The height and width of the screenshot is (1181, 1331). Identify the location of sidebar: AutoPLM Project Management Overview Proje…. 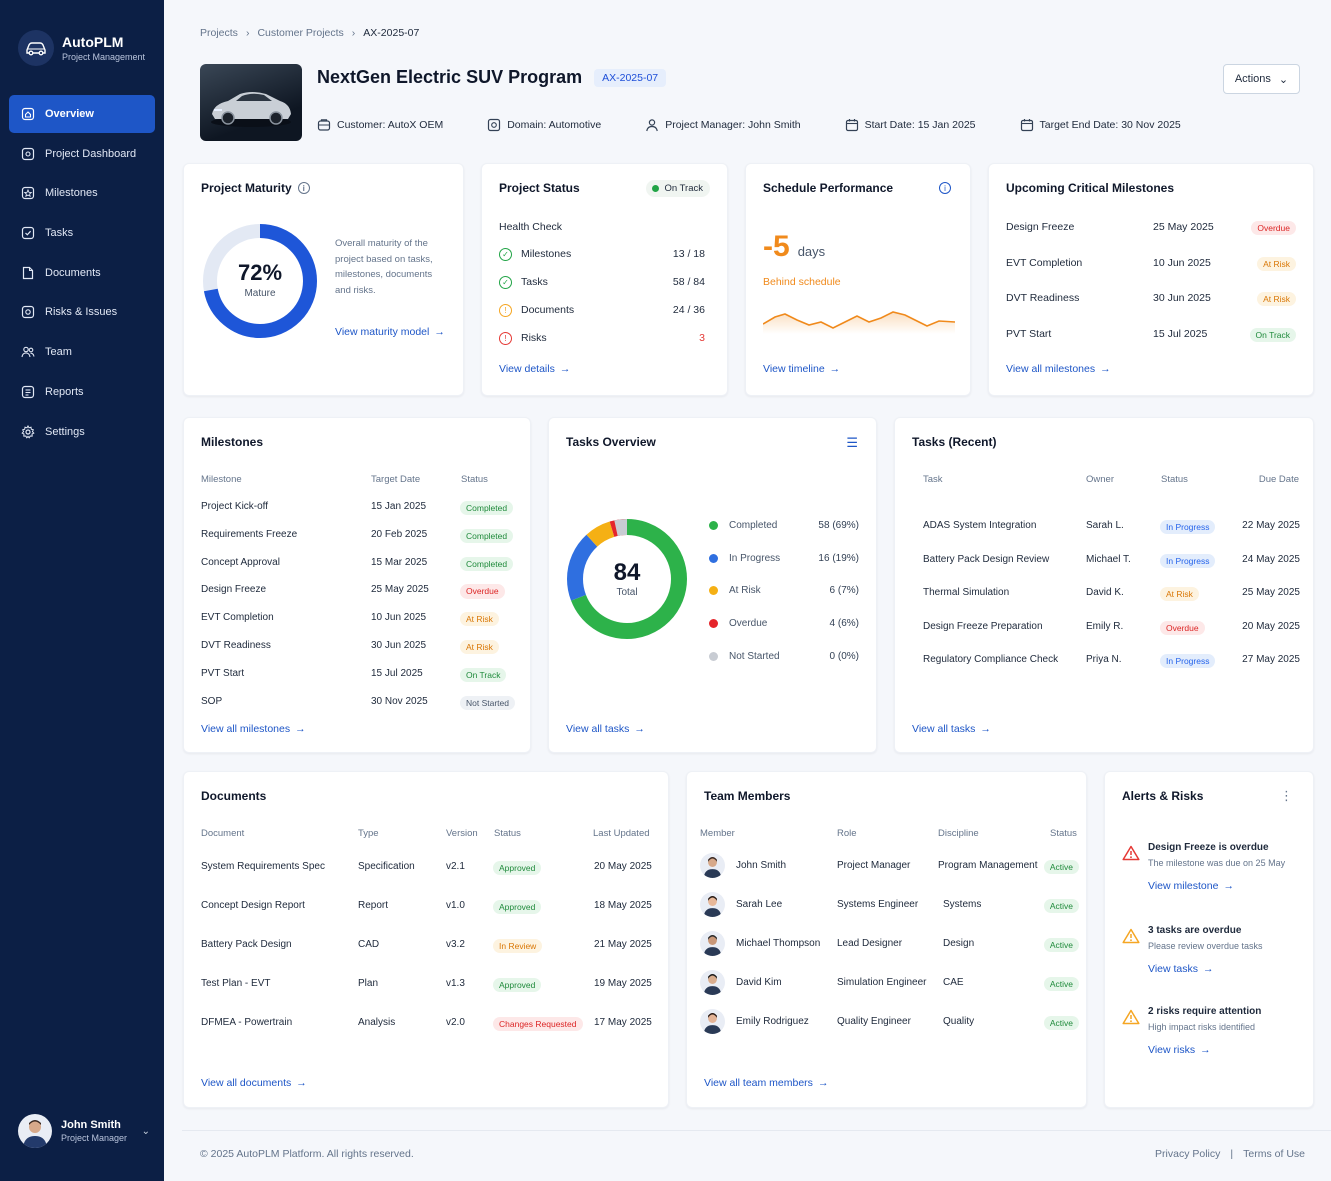
(82, 590).